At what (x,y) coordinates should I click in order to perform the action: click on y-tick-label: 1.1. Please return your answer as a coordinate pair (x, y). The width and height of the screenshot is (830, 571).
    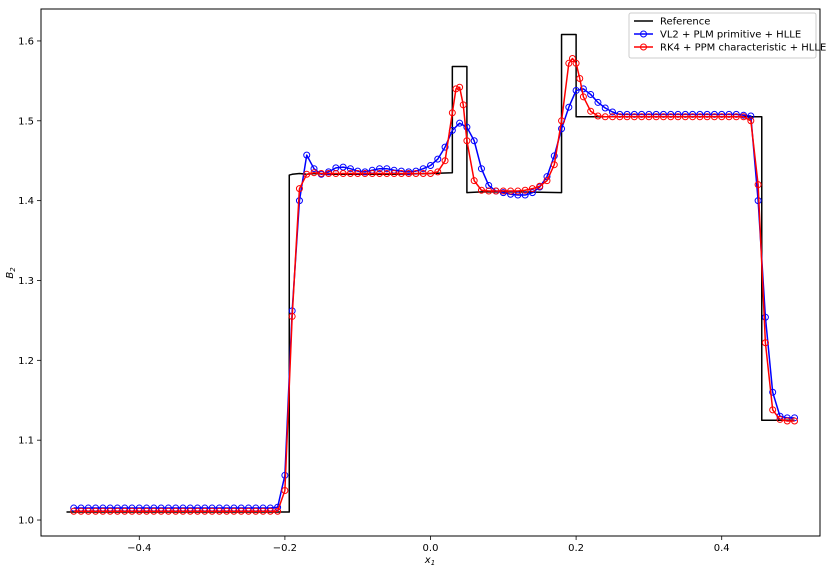
    Looking at the image, I should click on (26, 441).